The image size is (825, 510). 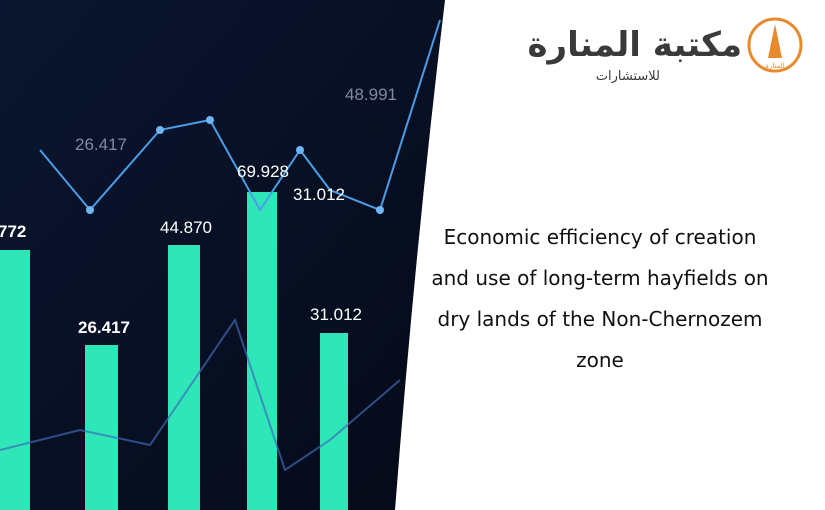 I want to click on title-line: Economic efficiency of creation, so click(x=600, y=237).